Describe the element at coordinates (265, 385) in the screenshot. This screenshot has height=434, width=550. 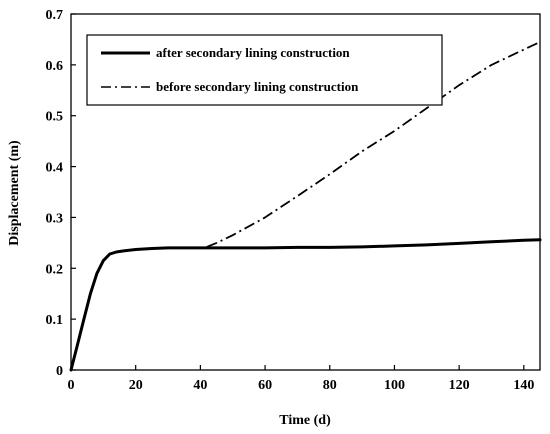
I see `x-tick-label: 60` at that location.